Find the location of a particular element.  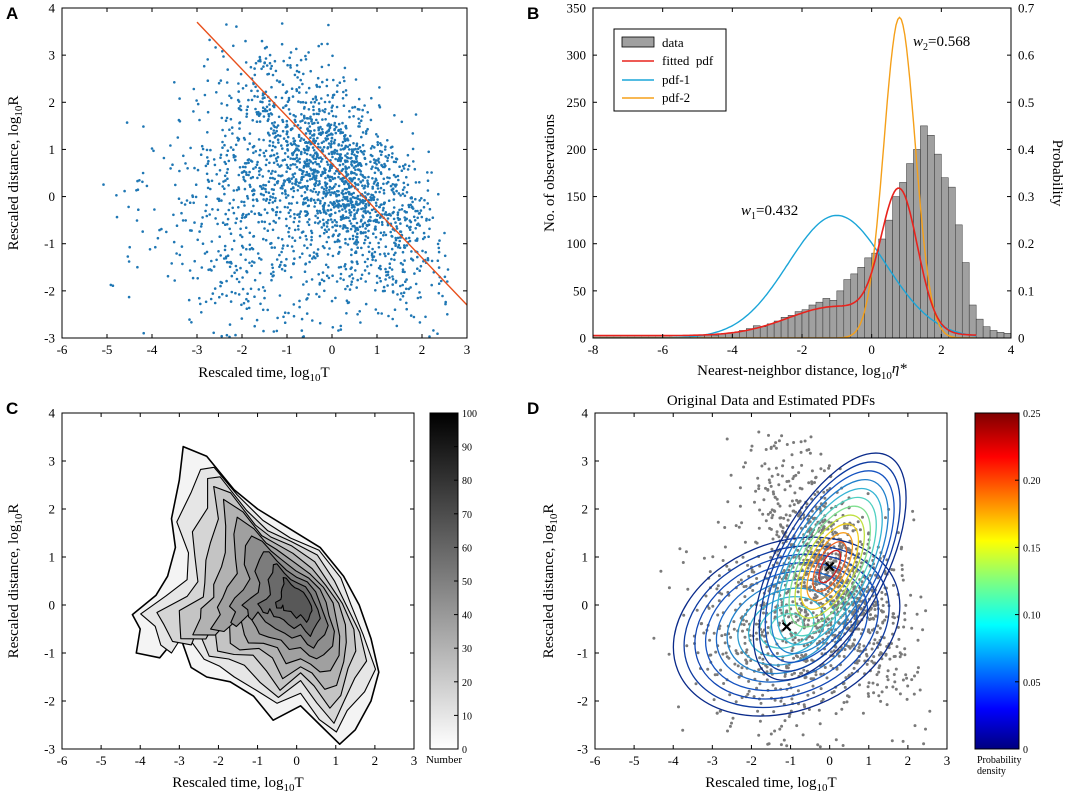

colorbar-tick-label: 0.15 is located at coordinates (1032, 548).